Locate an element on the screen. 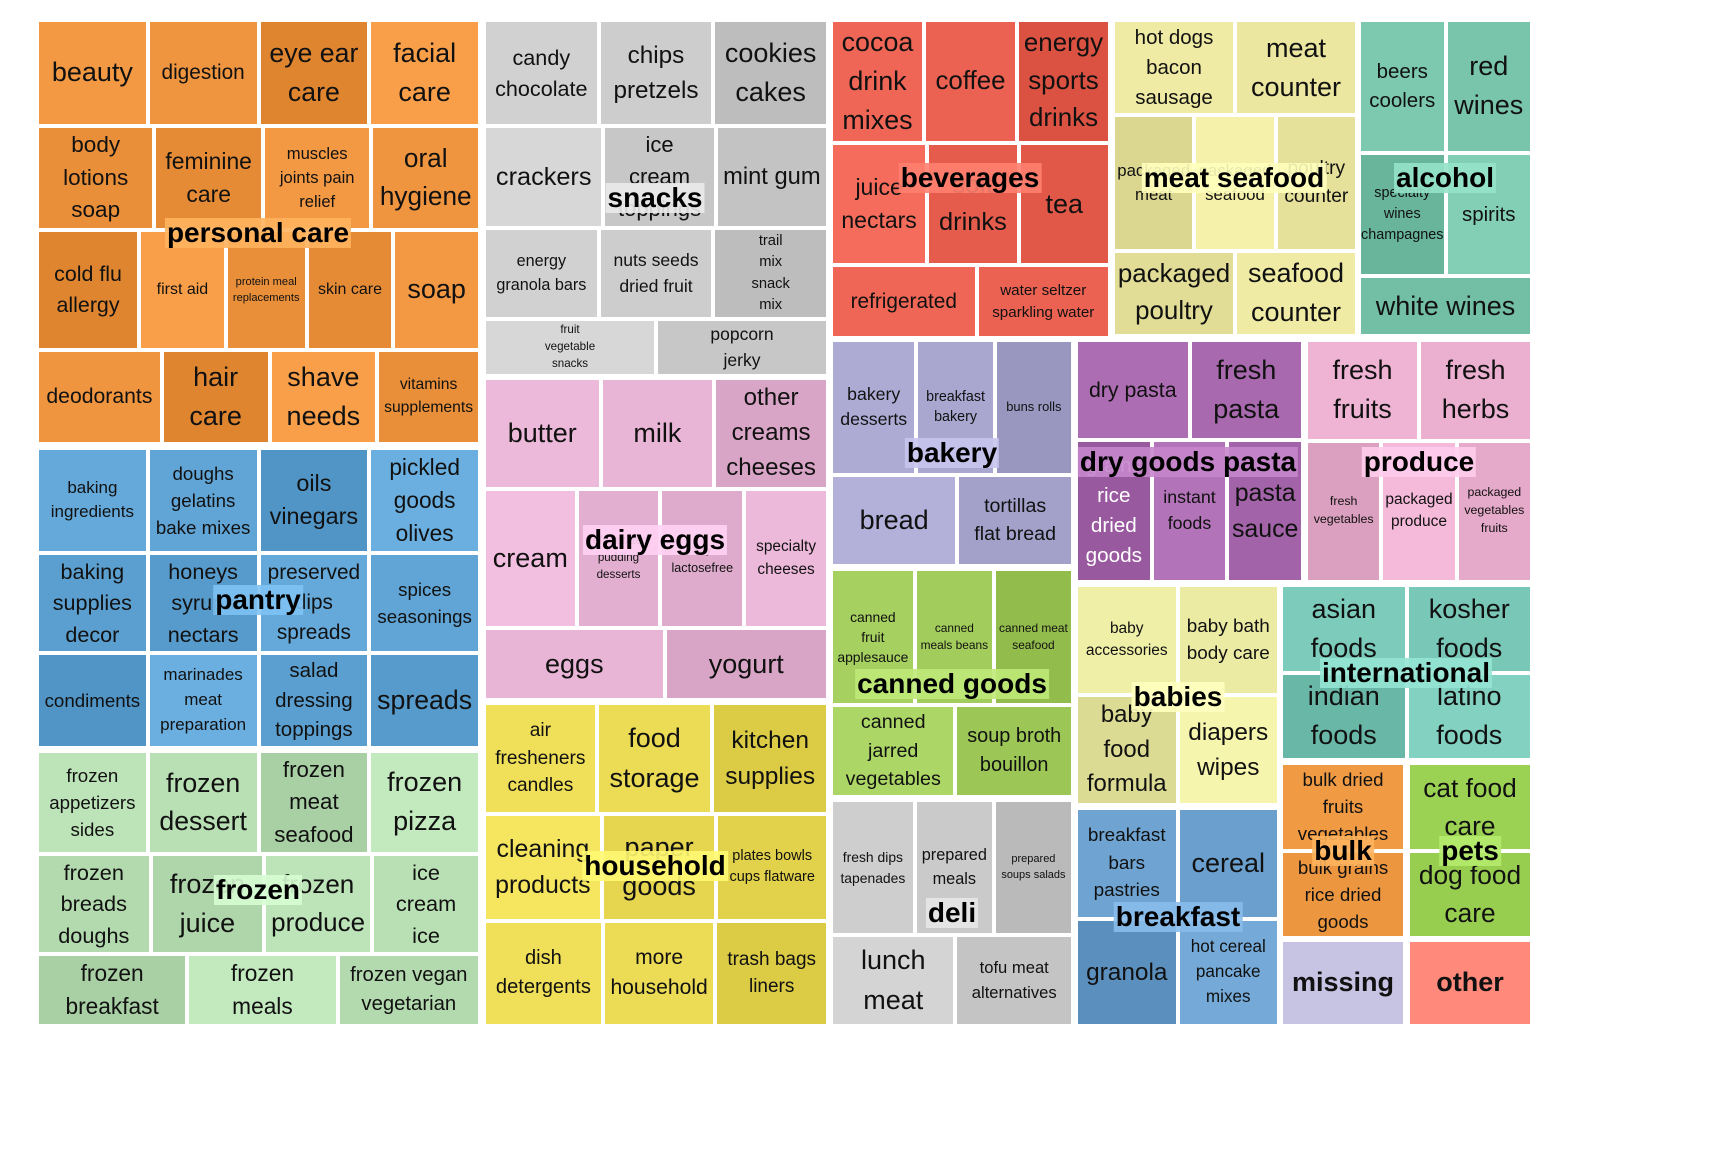  treemap-cell-spices-seasonings: spices seasonings is located at coordinates (424, 602).